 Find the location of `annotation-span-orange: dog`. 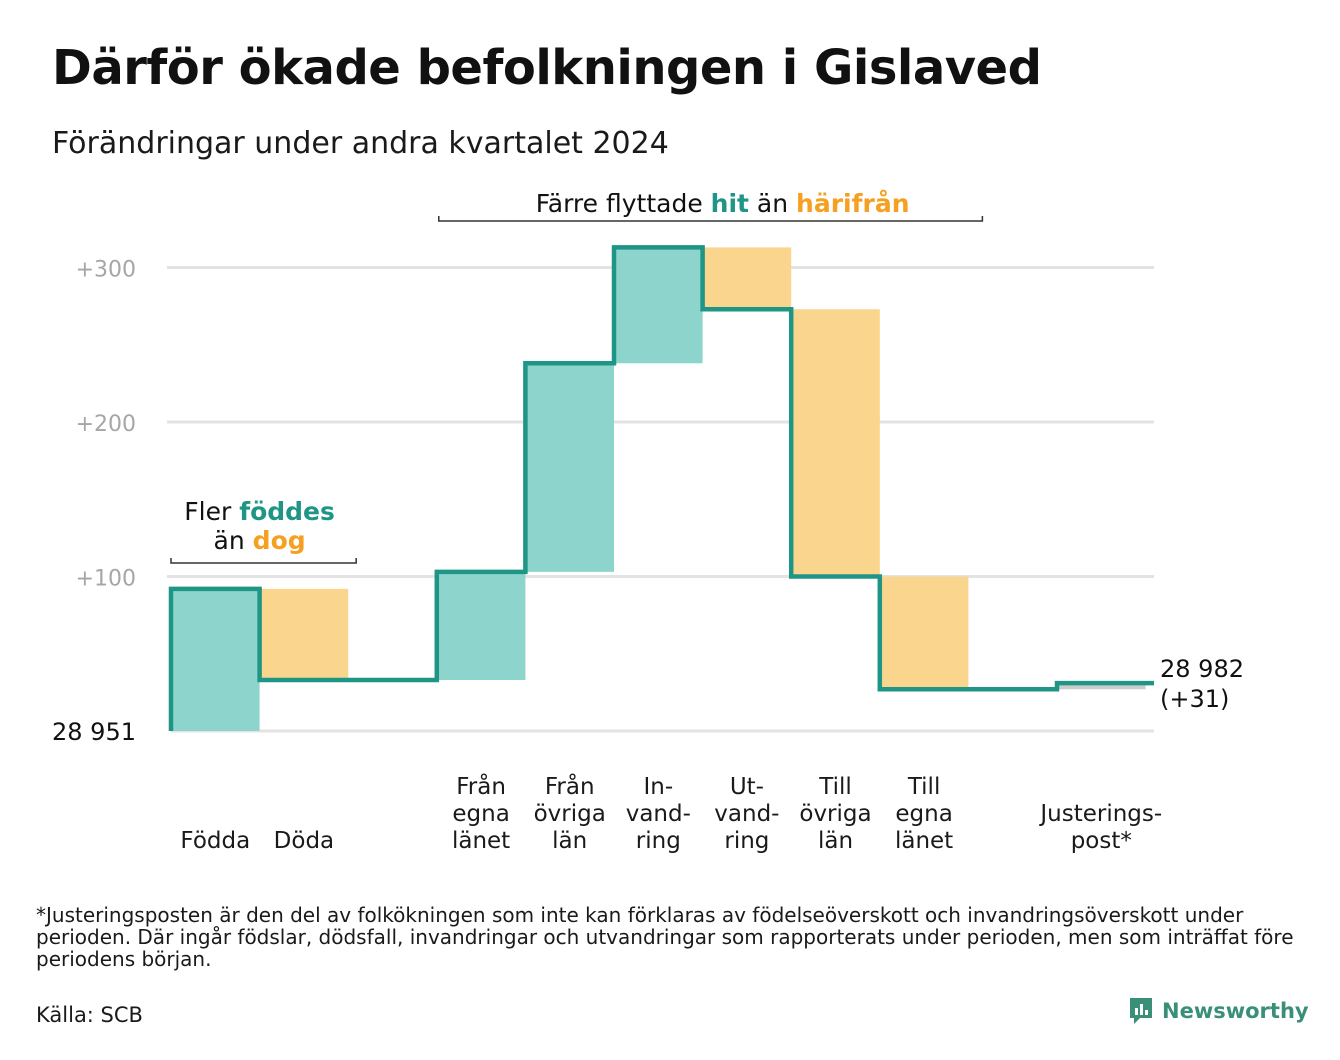

annotation-span-orange: dog is located at coordinates (279, 540).